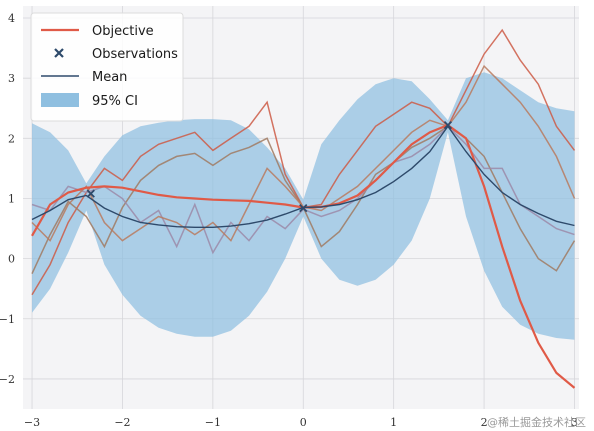 The width and height of the screenshot is (594, 431). I want to click on x-tick-label: −2, so click(122, 422).